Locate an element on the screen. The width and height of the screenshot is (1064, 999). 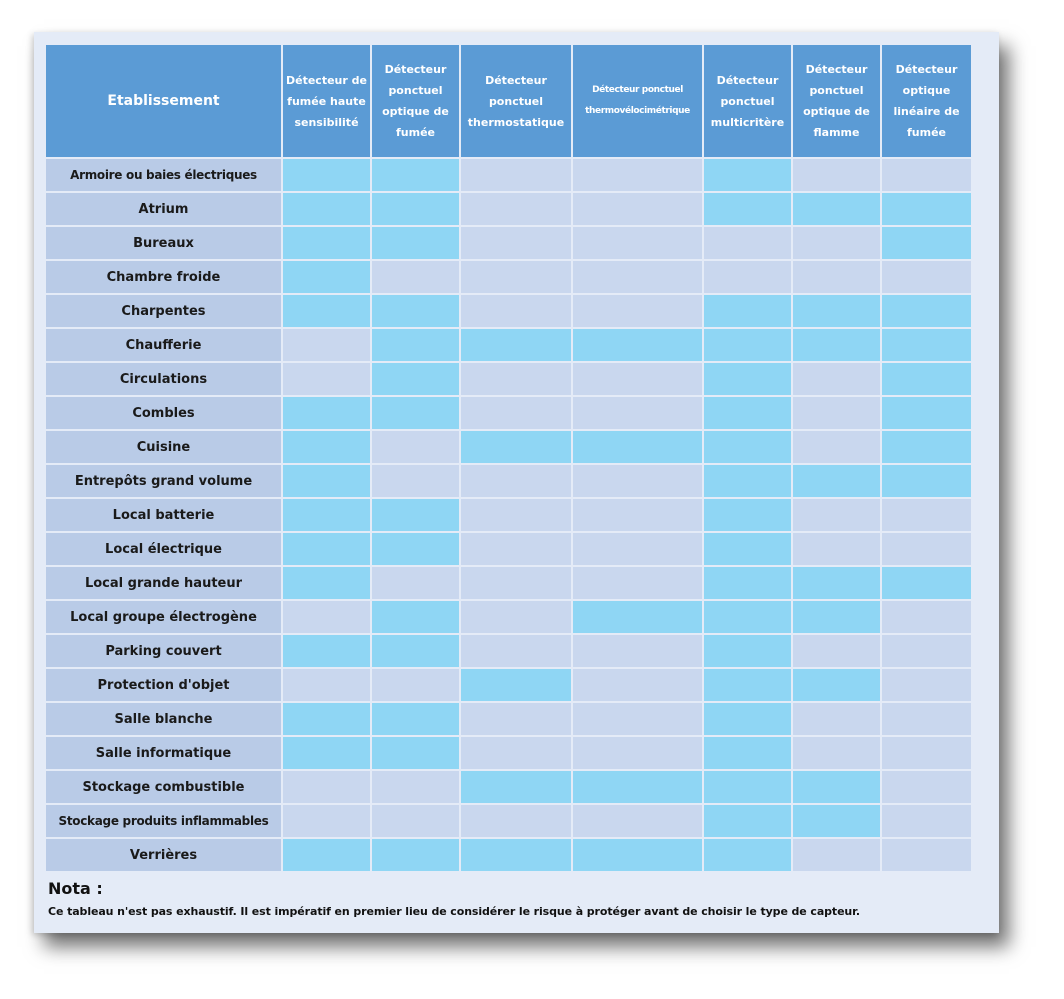
row-header: Entrepôts grand volume is located at coordinates (163, 481).